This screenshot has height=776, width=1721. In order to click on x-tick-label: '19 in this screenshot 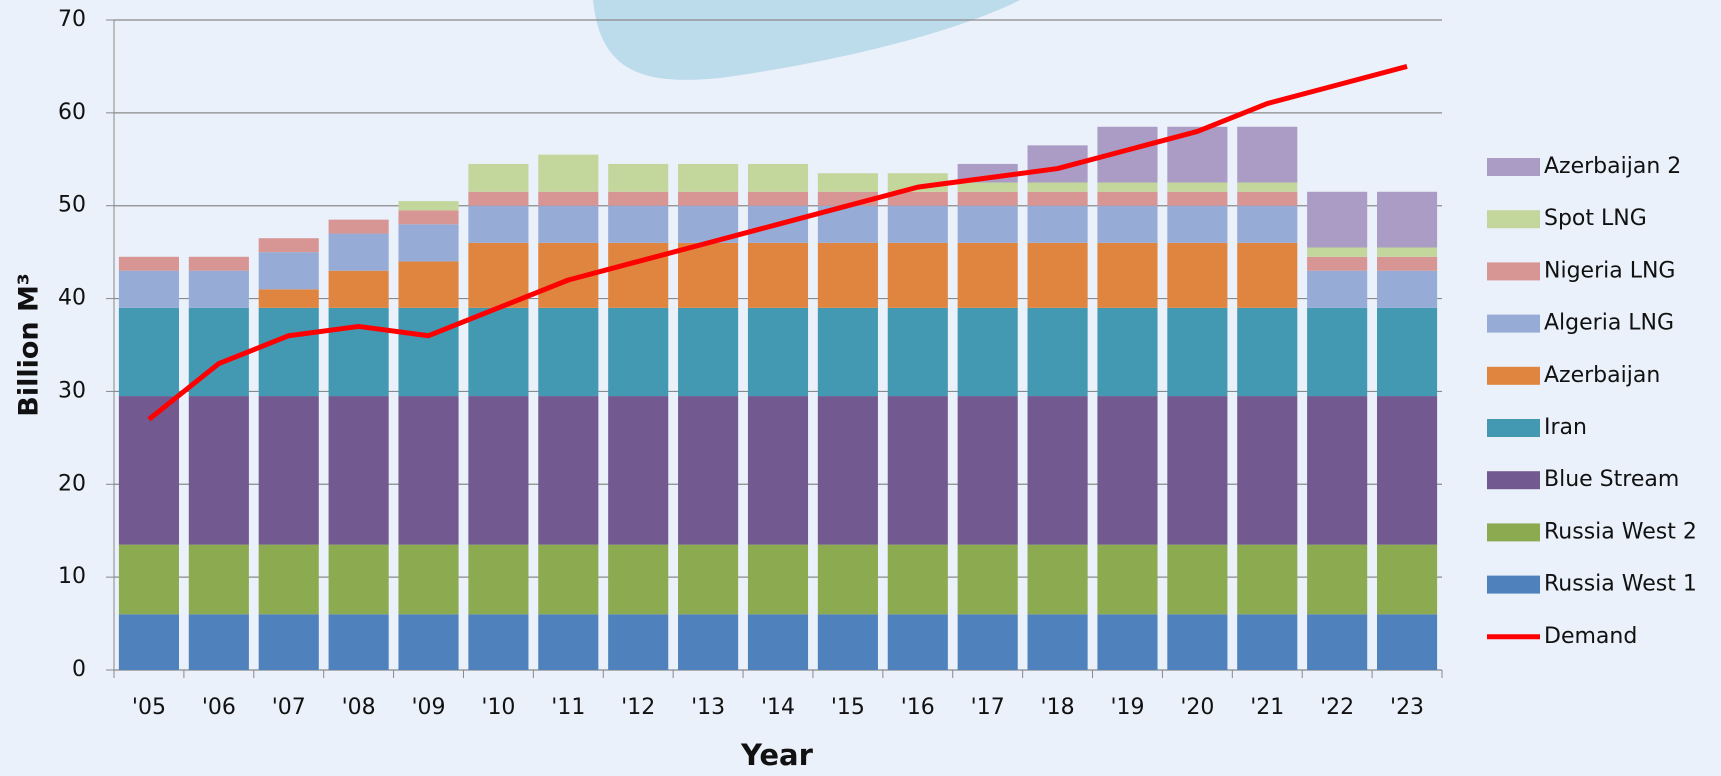, I will do `click(1127, 707)`.